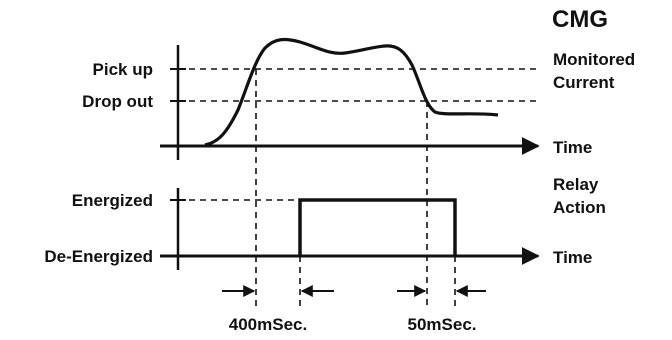 This screenshot has width=672, height=340. What do you see at coordinates (442, 324) in the screenshot?
I see `delay-off-label: 50mSec.` at bounding box center [442, 324].